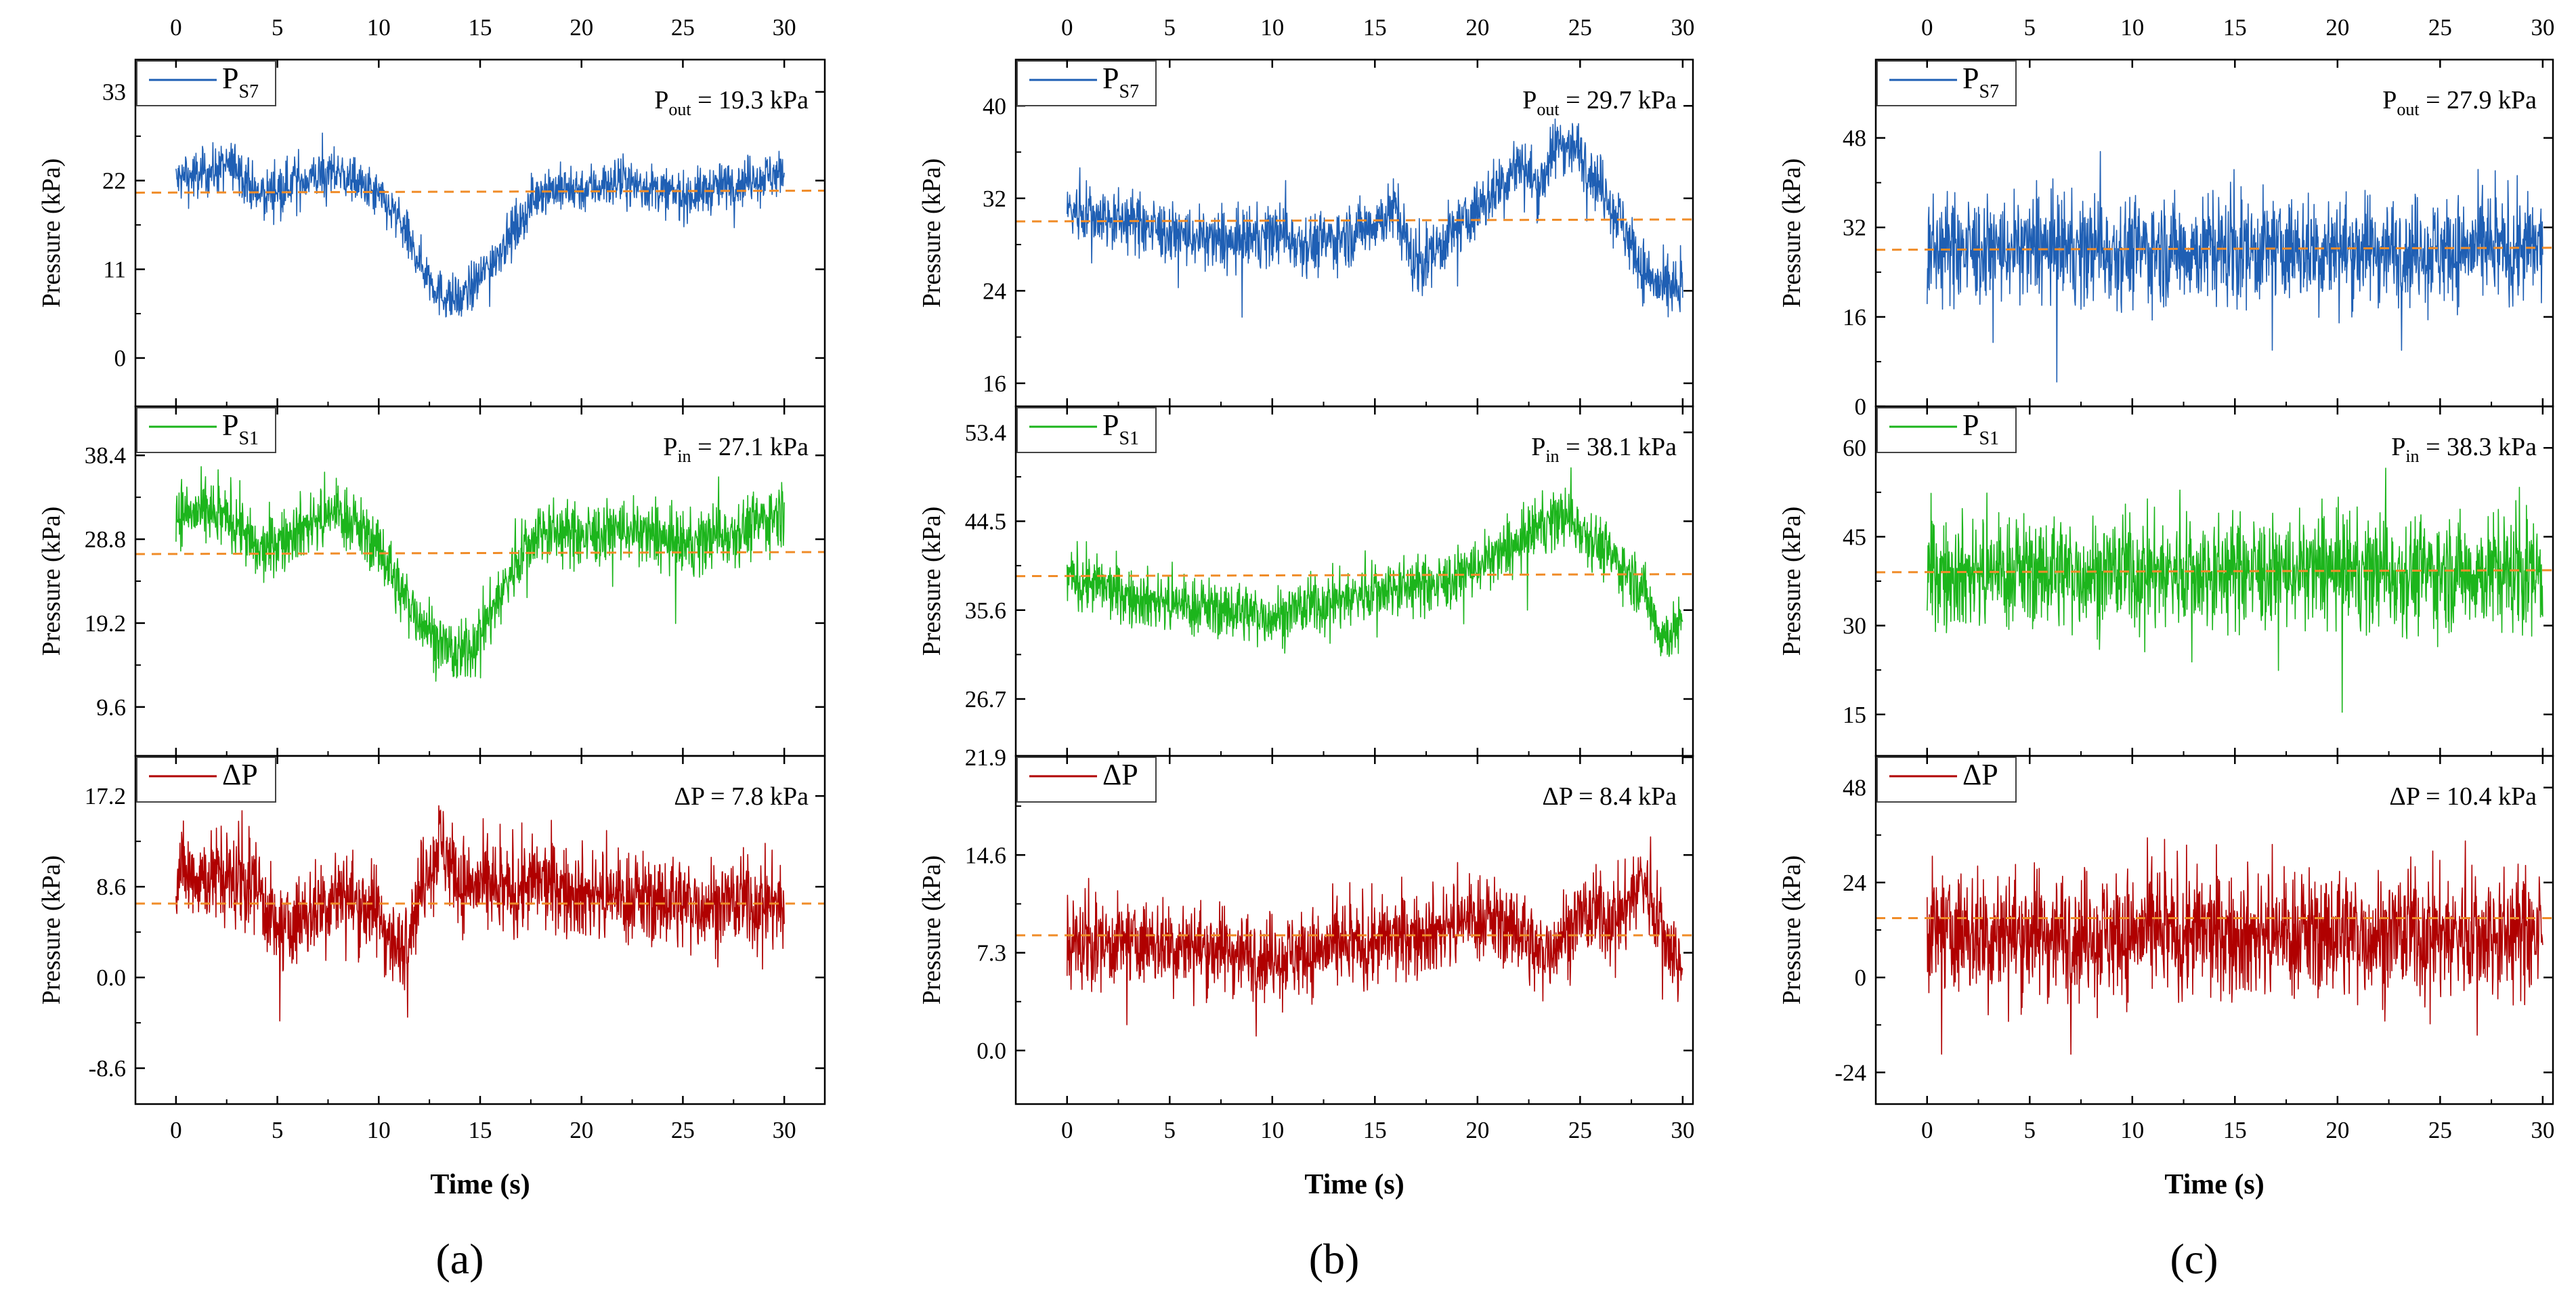  I want to click on annot-value: = 27.9 kPa, so click(2478, 100).